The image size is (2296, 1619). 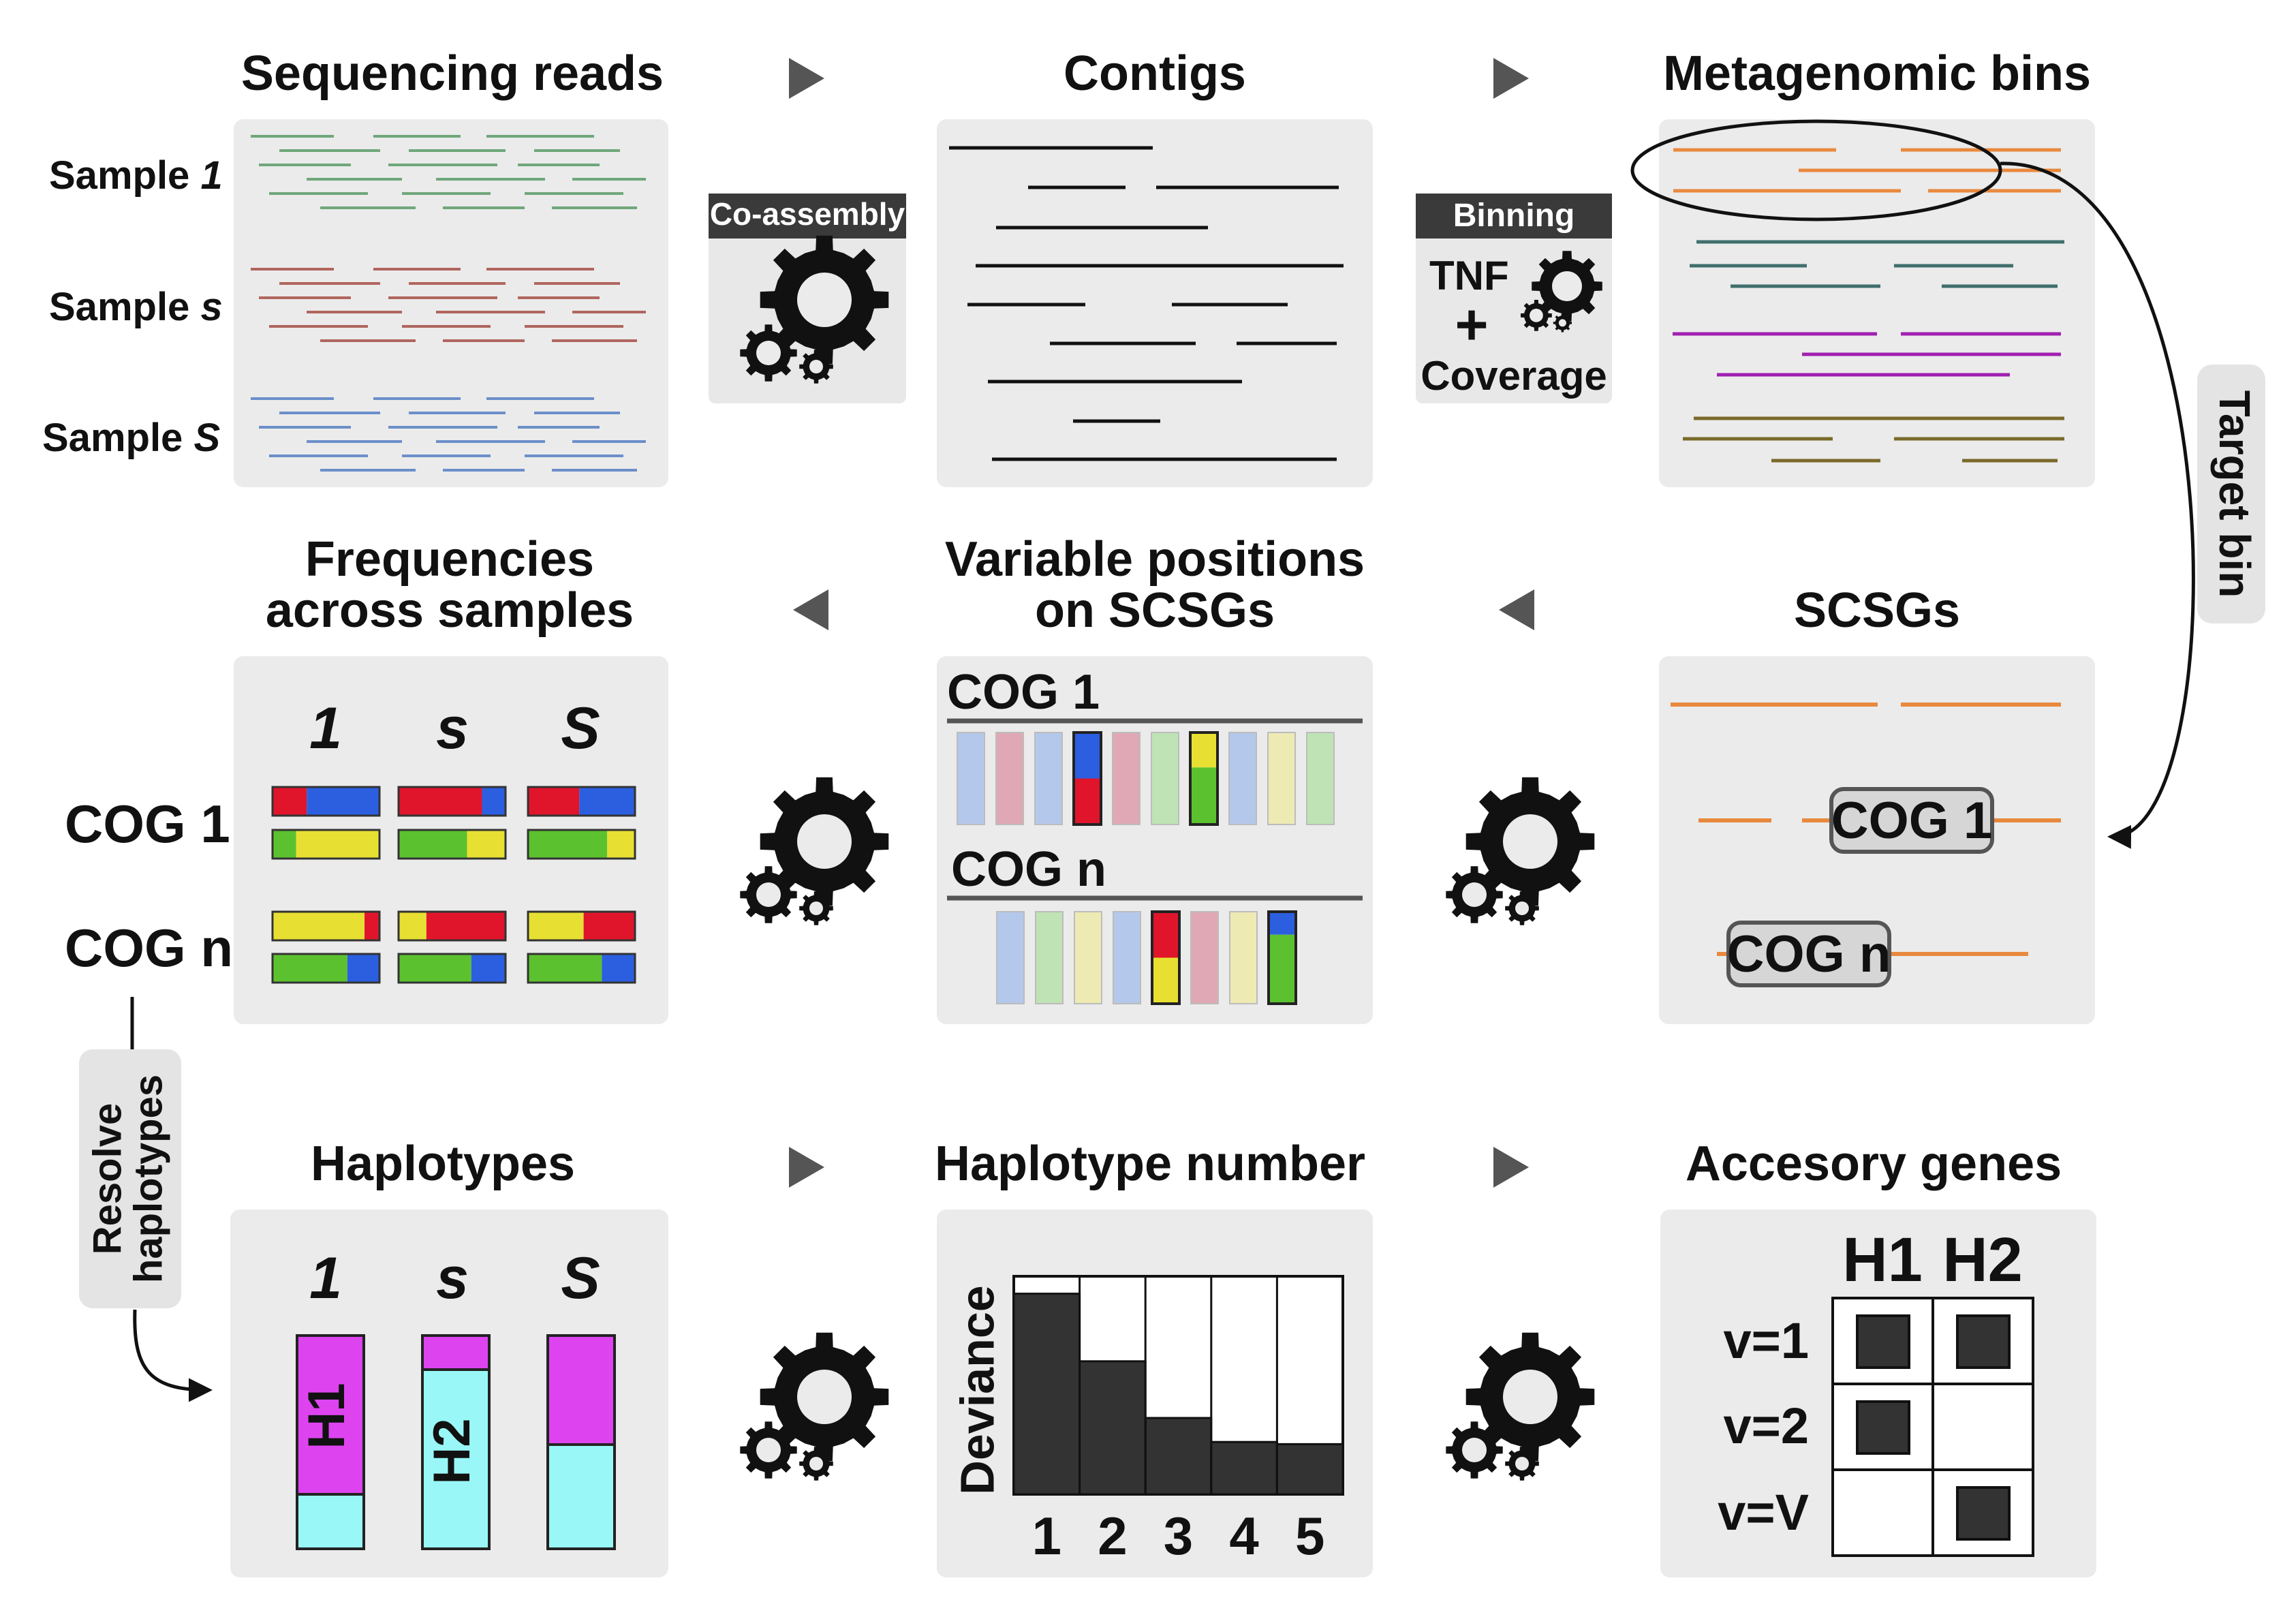 What do you see at coordinates (1047, 1536) in the screenshot?
I see `deviance-x-tick: 1` at bounding box center [1047, 1536].